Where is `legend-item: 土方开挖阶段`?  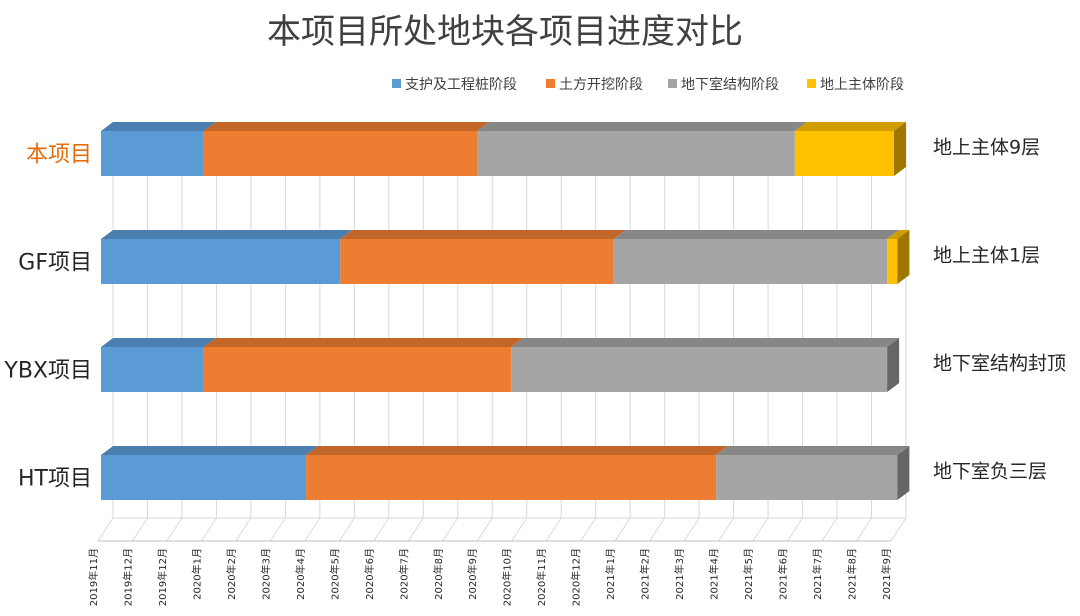 legend-item: 土方开挖阶段 is located at coordinates (594, 85).